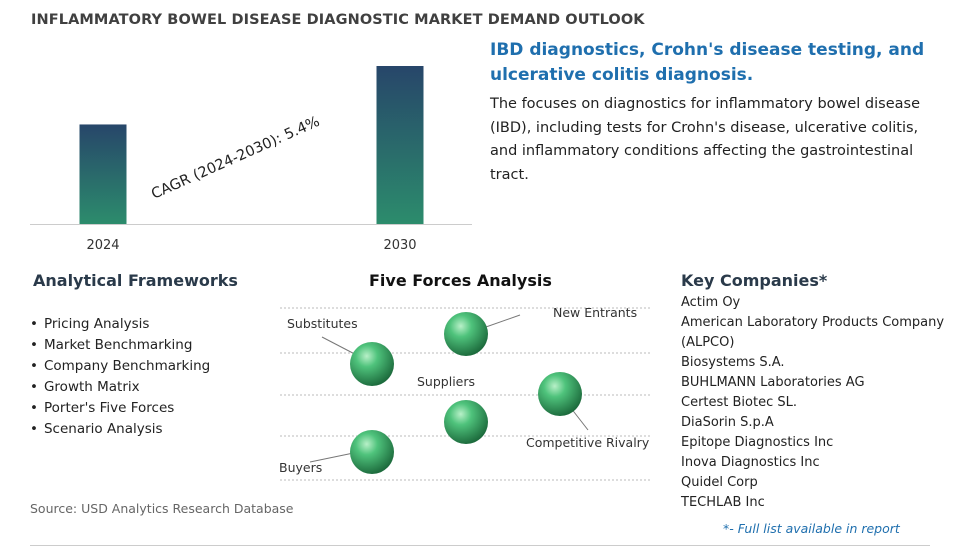 This screenshot has width=958, height=559. I want to click on company-item: Inova Diagnostics Inc, so click(750, 462).